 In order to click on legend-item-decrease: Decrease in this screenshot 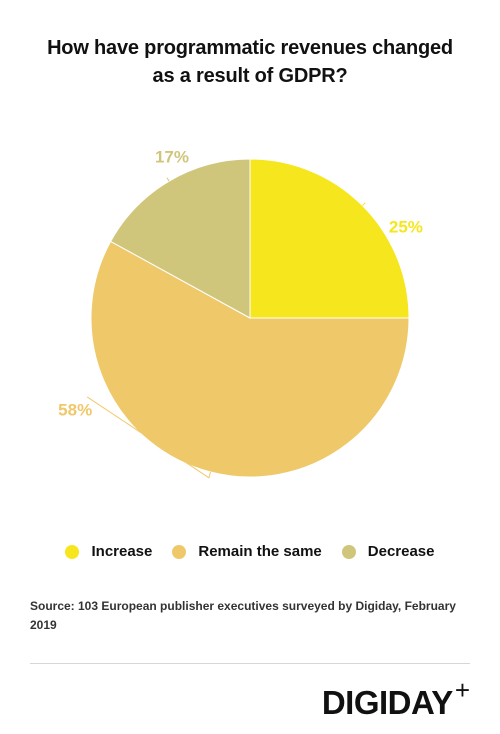, I will do `click(388, 551)`.